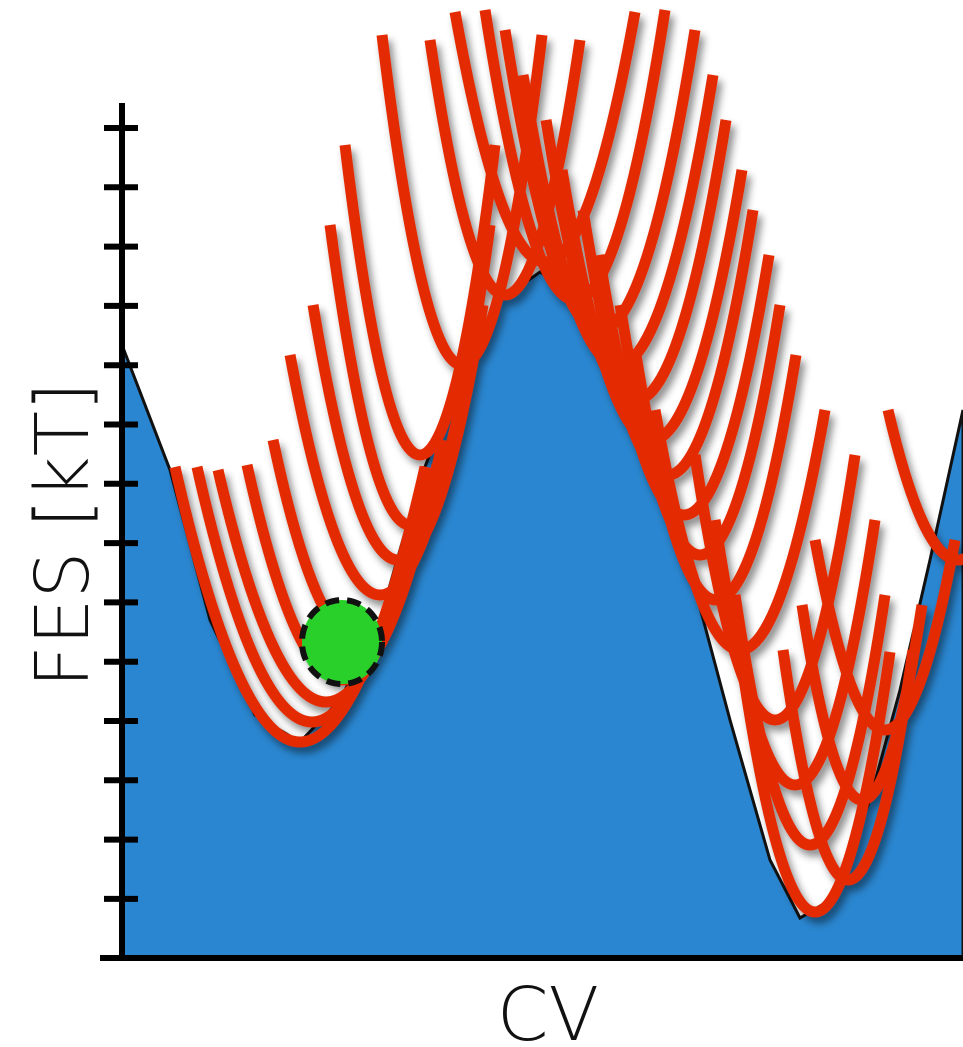 The width and height of the screenshot is (963, 1047). I want to click on y-axis-label: FES [kT], so click(63, 535).